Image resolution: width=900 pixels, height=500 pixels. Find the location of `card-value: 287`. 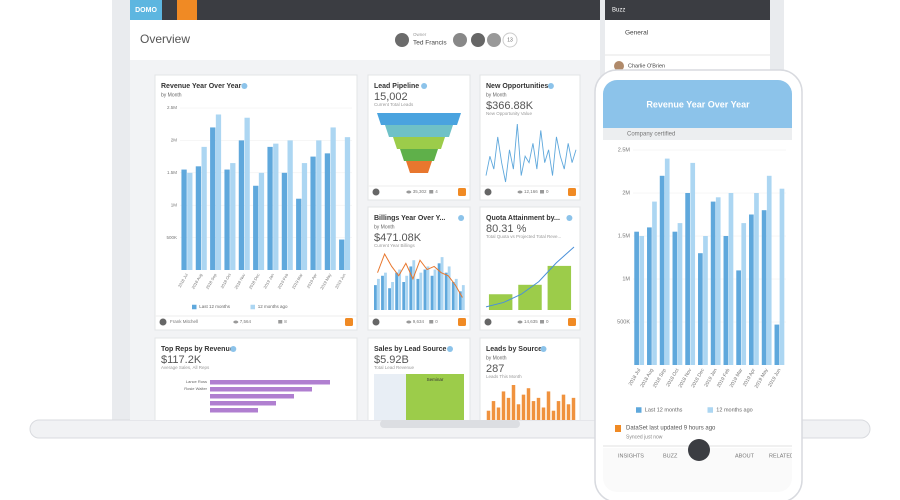

card-value: 287 is located at coordinates (495, 369).